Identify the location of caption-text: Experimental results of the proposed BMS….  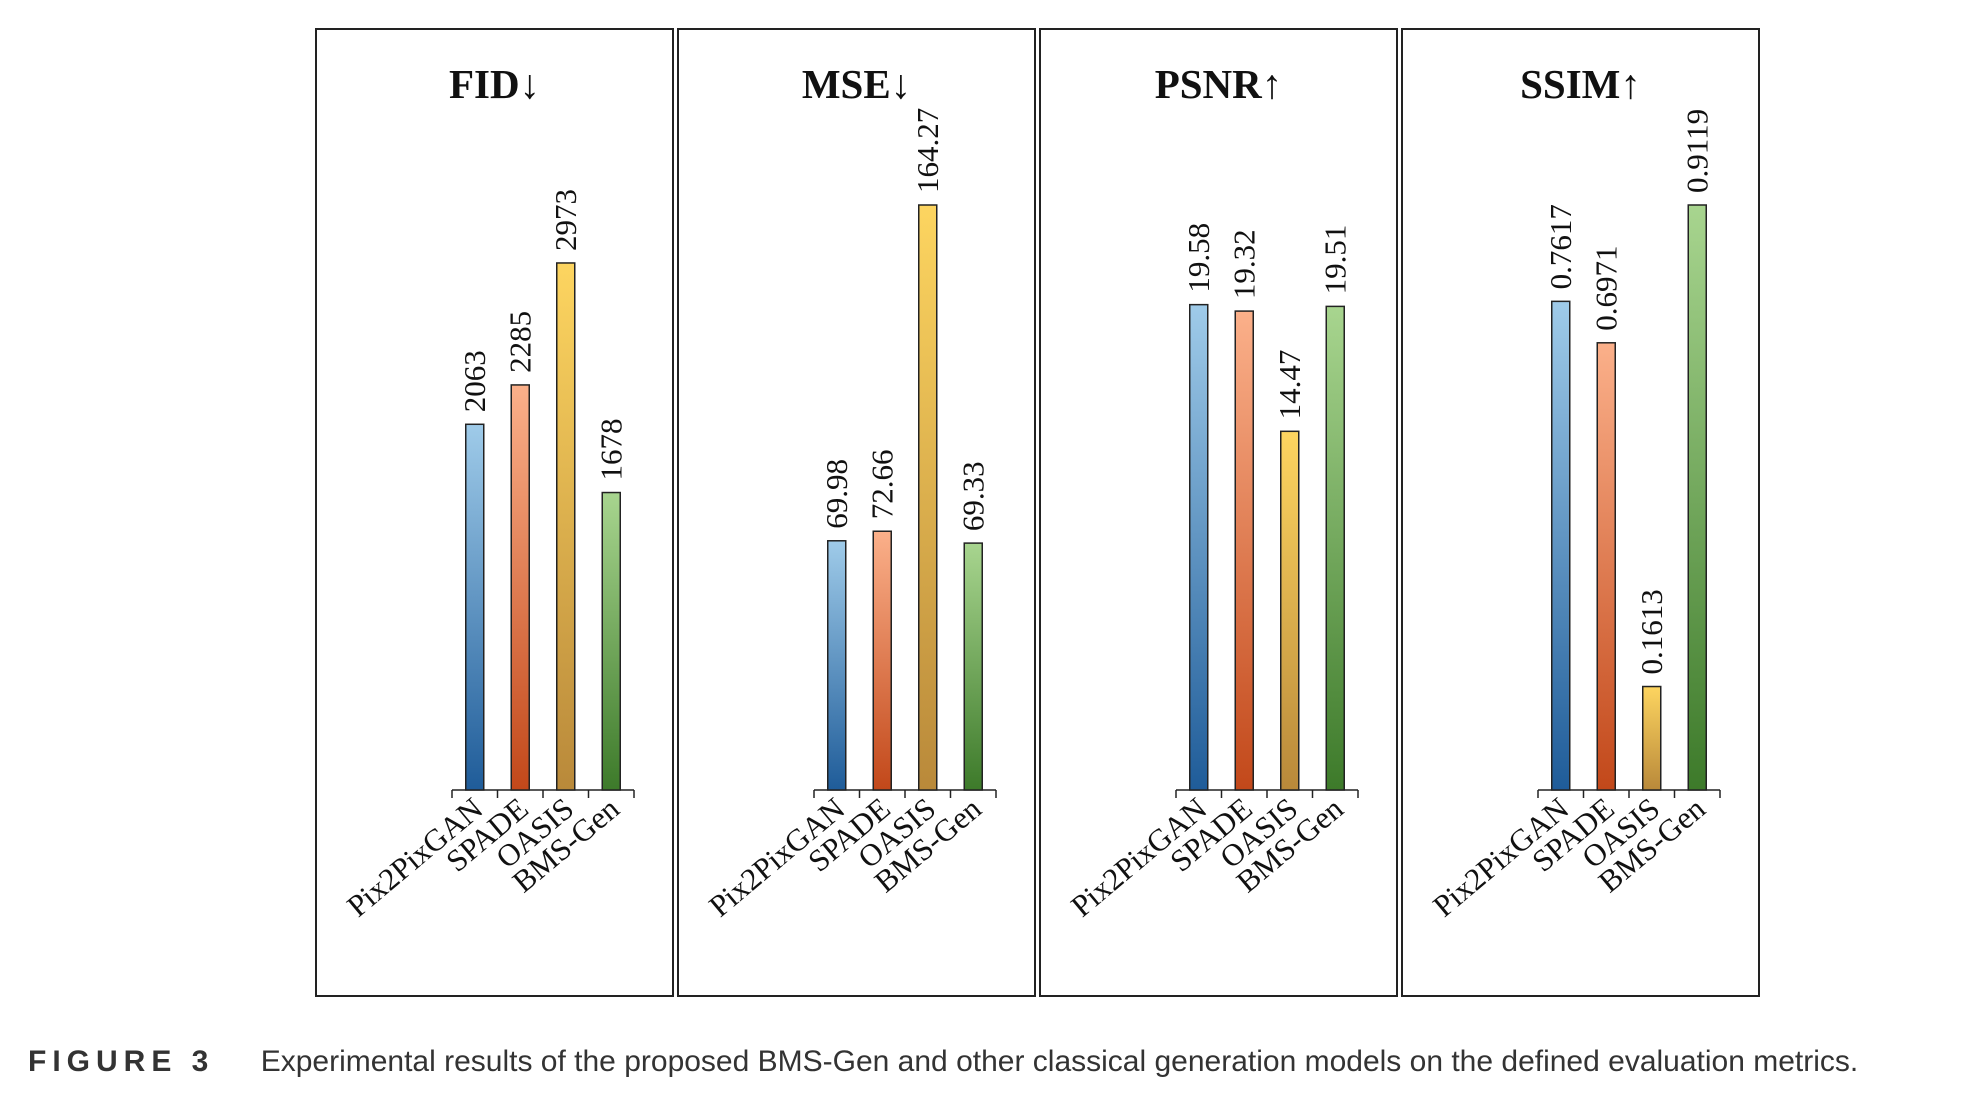
(1059, 1061).